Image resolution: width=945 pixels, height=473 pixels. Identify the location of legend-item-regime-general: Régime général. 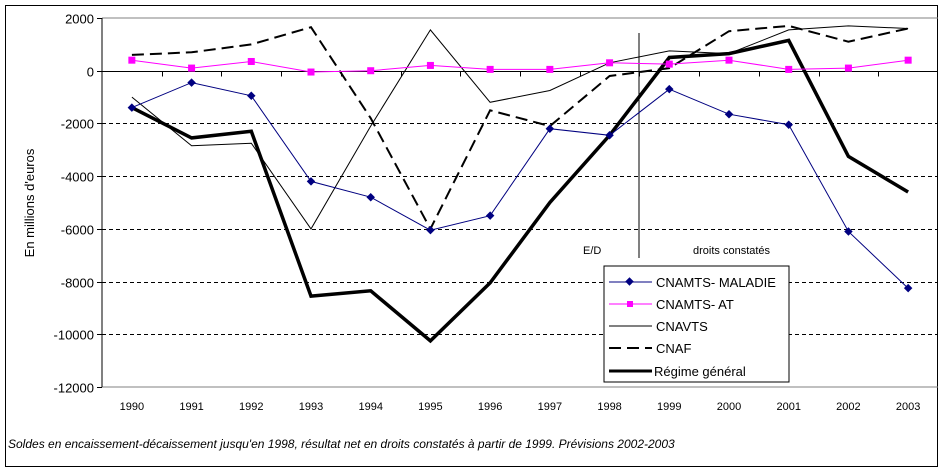
(677, 371).